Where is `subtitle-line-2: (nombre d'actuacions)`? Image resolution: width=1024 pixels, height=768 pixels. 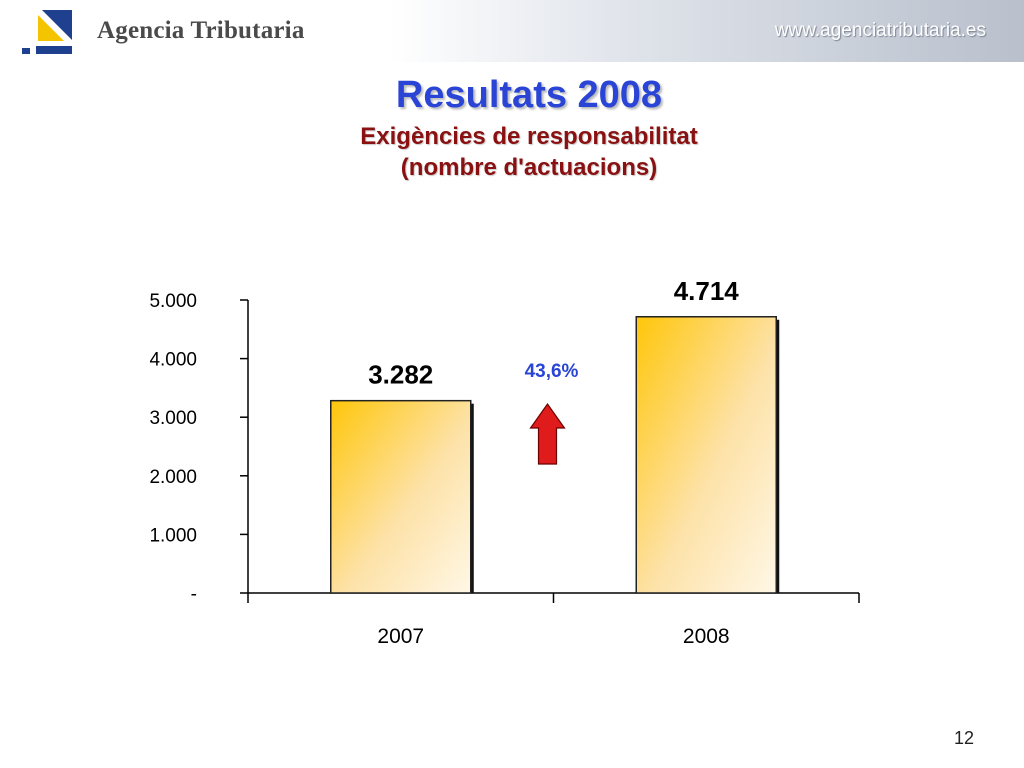 subtitle-line-2: (nombre d'actuacions) is located at coordinates (529, 167).